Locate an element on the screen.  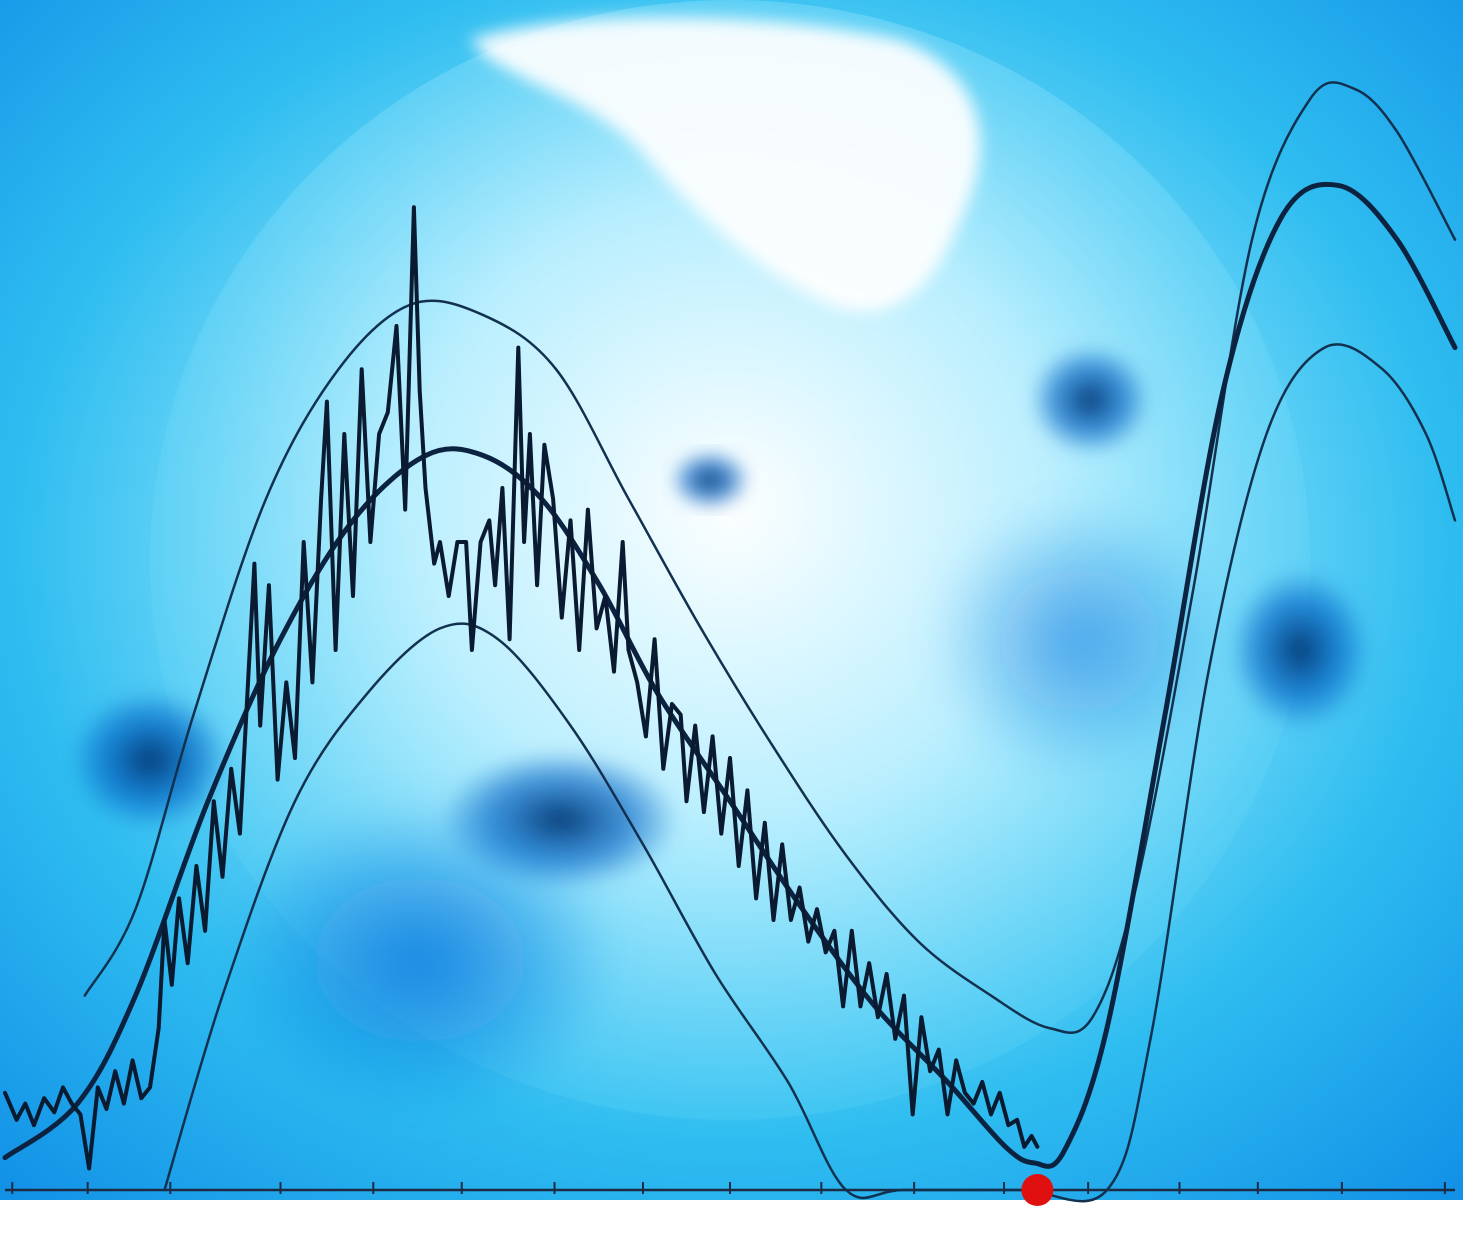
bright-region is located at coordinates (725, 164).